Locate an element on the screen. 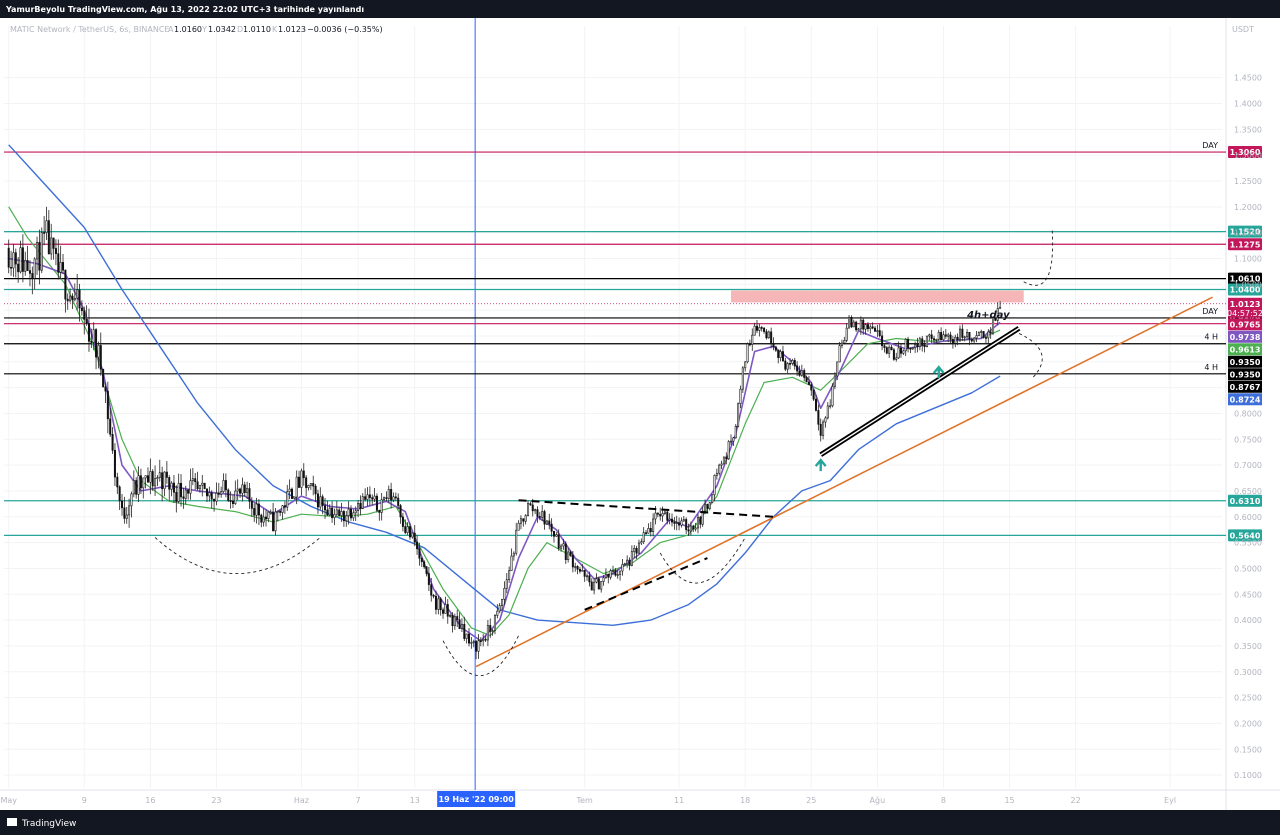 This screenshot has width=1280, height=835. level-tag-label: 1.0400 is located at coordinates (1245, 289).